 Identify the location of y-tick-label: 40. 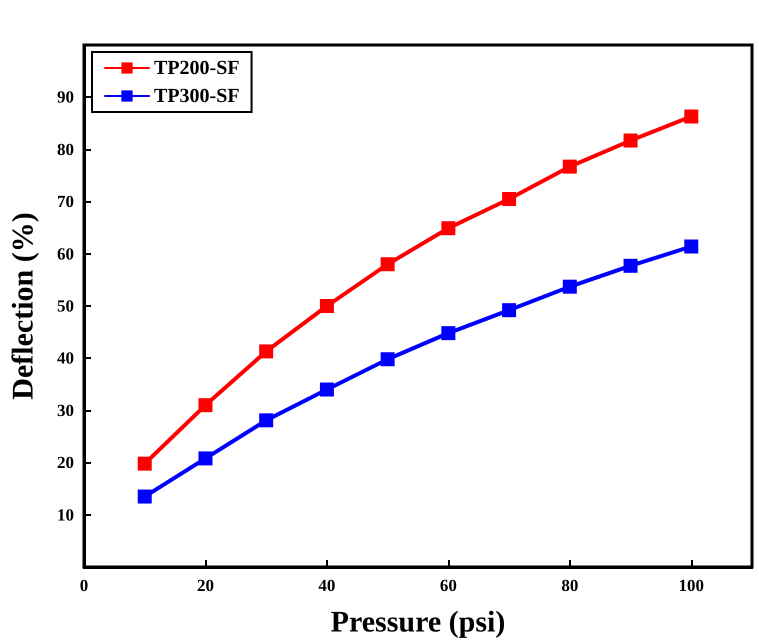
(65, 358).